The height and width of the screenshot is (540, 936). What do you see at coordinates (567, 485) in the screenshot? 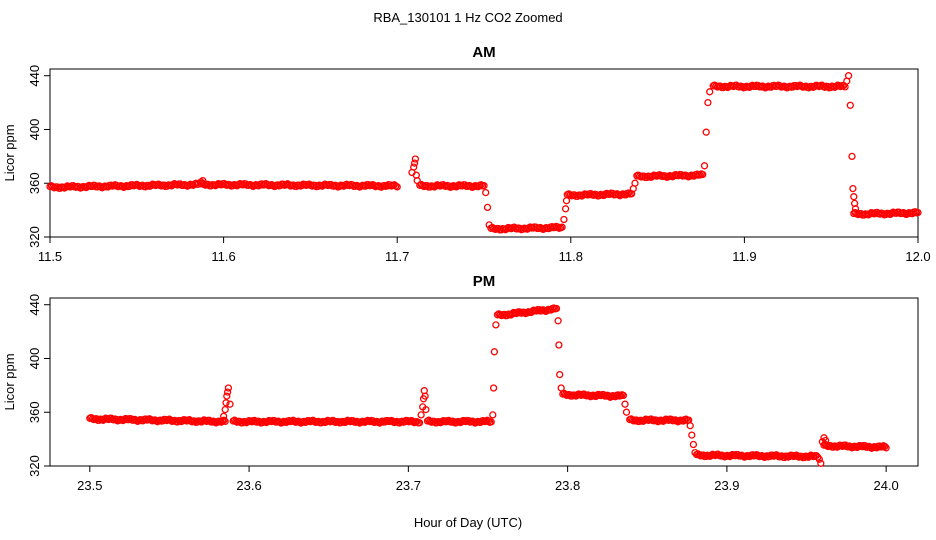
I see `x-tick-label: 23.8` at bounding box center [567, 485].